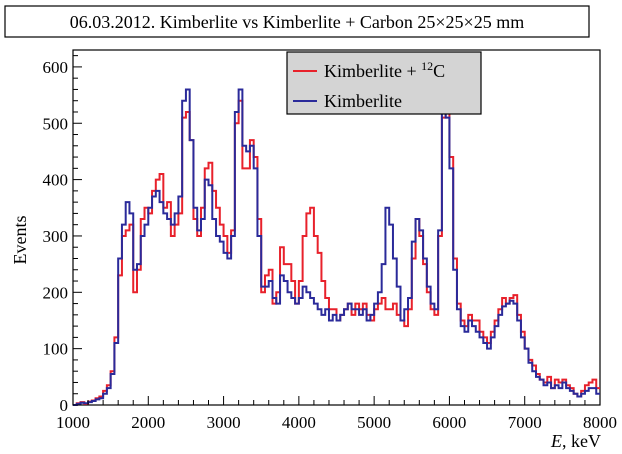  What do you see at coordinates (374, 422) in the screenshot?
I see `x-tick-label: 5000` at bounding box center [374, 422].